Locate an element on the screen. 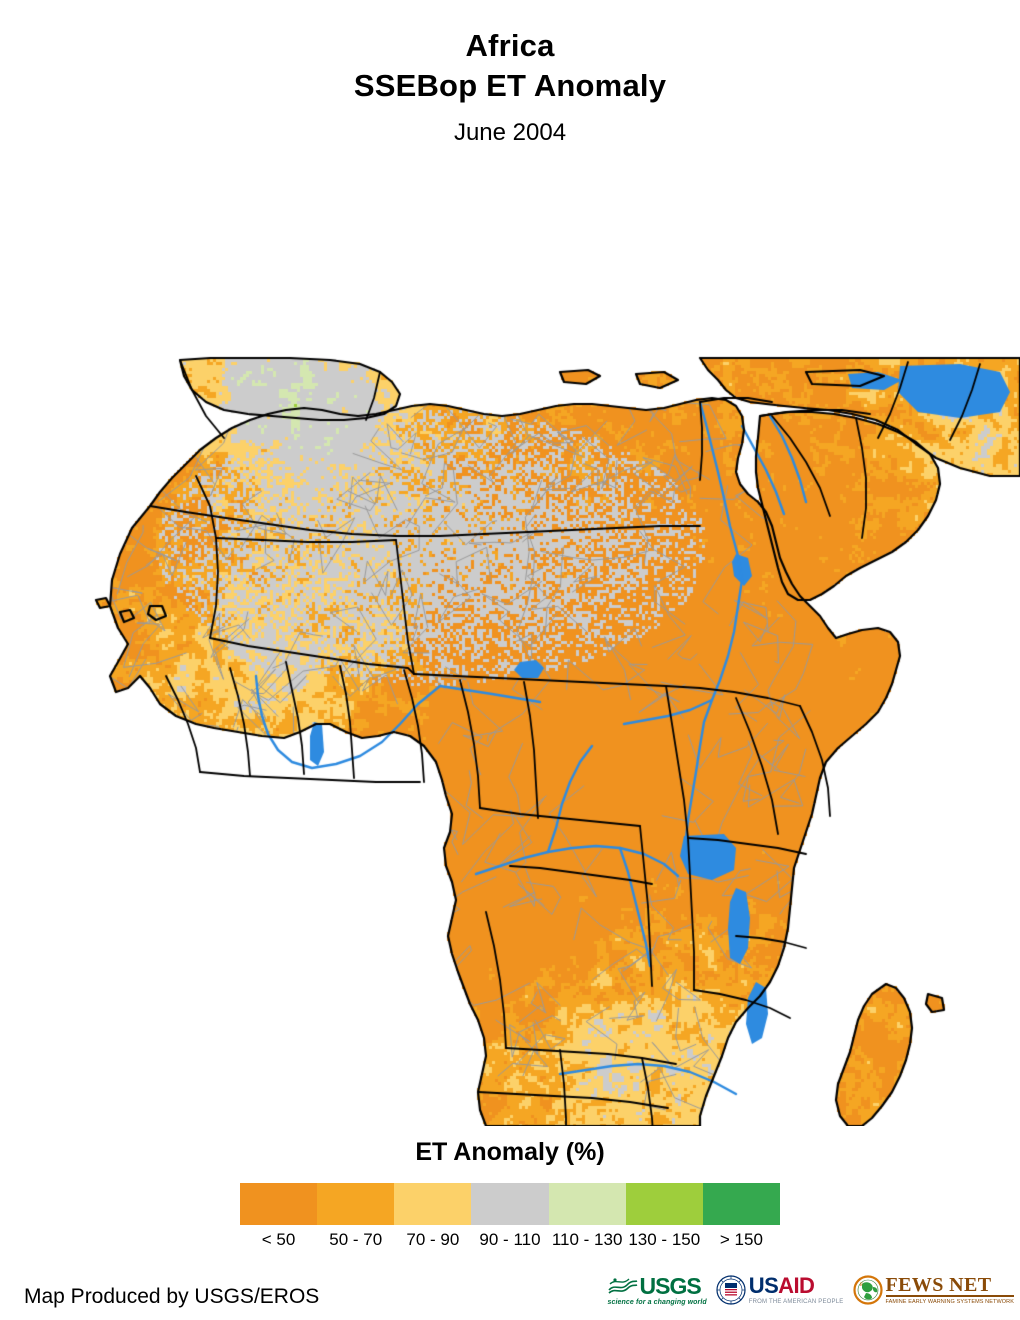 This screenshot has height=1320, width=1020. legend-color-bar is located at coordinates (510, 1204).